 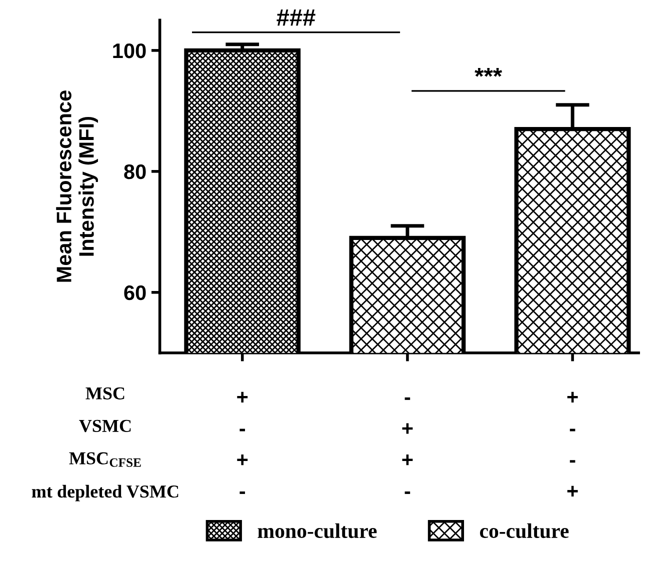 I want to click on y-axis-title: Mean Fluorescence Intensity (MFI), so click(x=77, y=186).